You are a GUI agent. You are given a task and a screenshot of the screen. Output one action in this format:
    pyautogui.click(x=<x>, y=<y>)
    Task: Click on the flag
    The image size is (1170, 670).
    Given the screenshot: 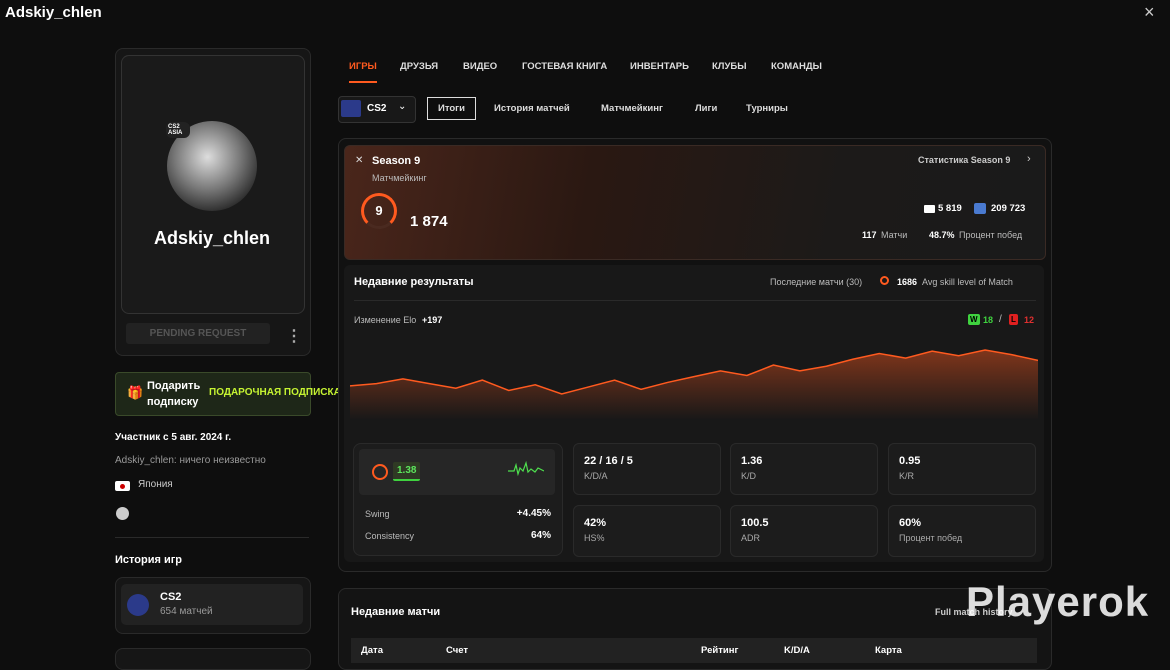 What is the action you would take?
    pyautogui.click(x=122, y=486)
    